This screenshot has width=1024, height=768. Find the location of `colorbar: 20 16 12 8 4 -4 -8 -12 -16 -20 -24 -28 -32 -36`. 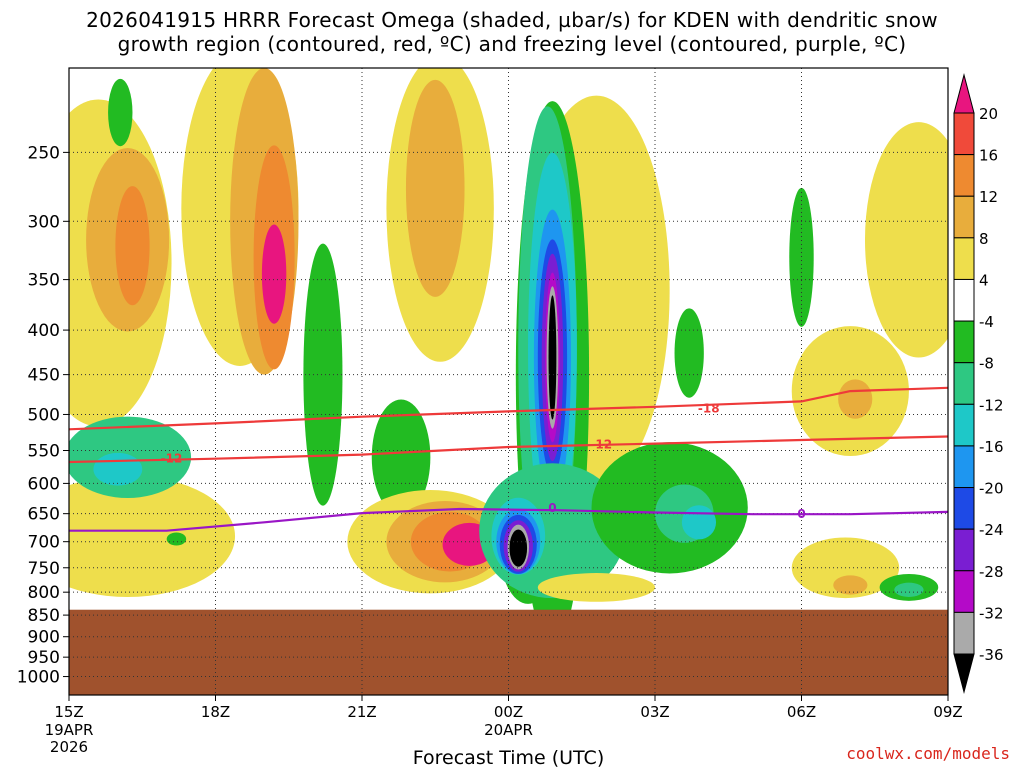

colorbar: 20 16 12 8 4 -4 -8 -12 -16 -20 -24 -28 -32 -36 is located at coordinates (978, 383).